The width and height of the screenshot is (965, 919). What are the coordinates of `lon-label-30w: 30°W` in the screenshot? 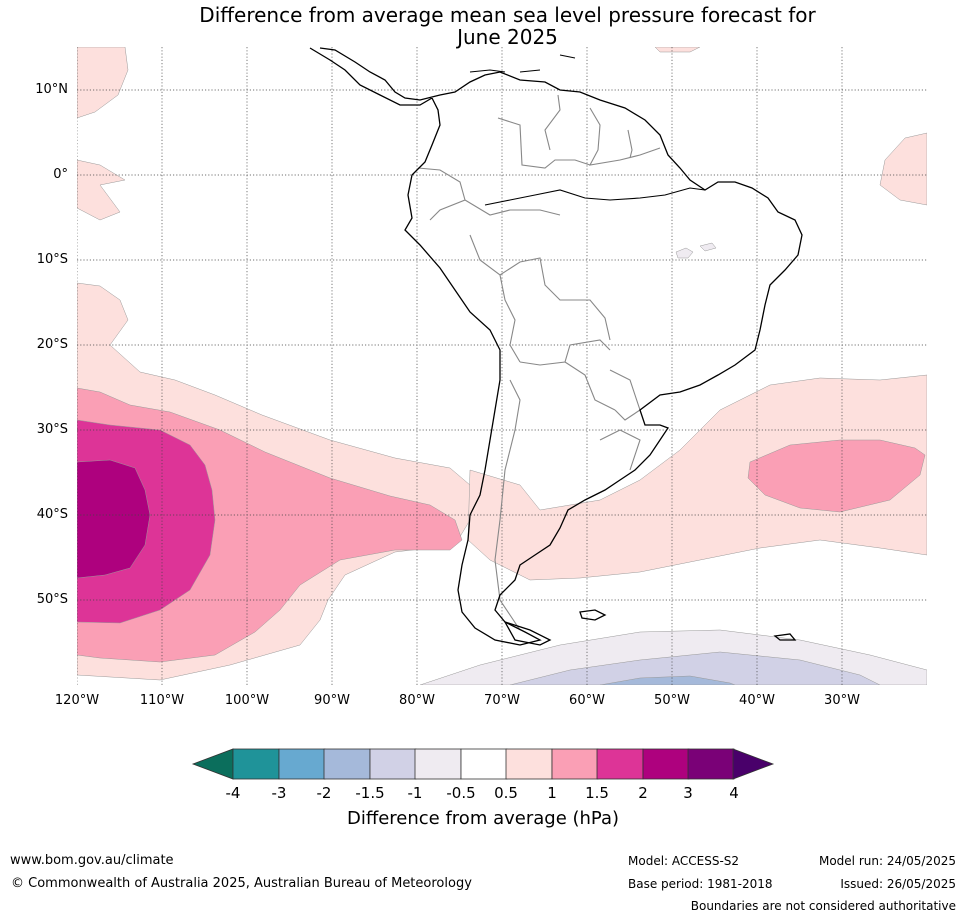 It's located at (842, 700).